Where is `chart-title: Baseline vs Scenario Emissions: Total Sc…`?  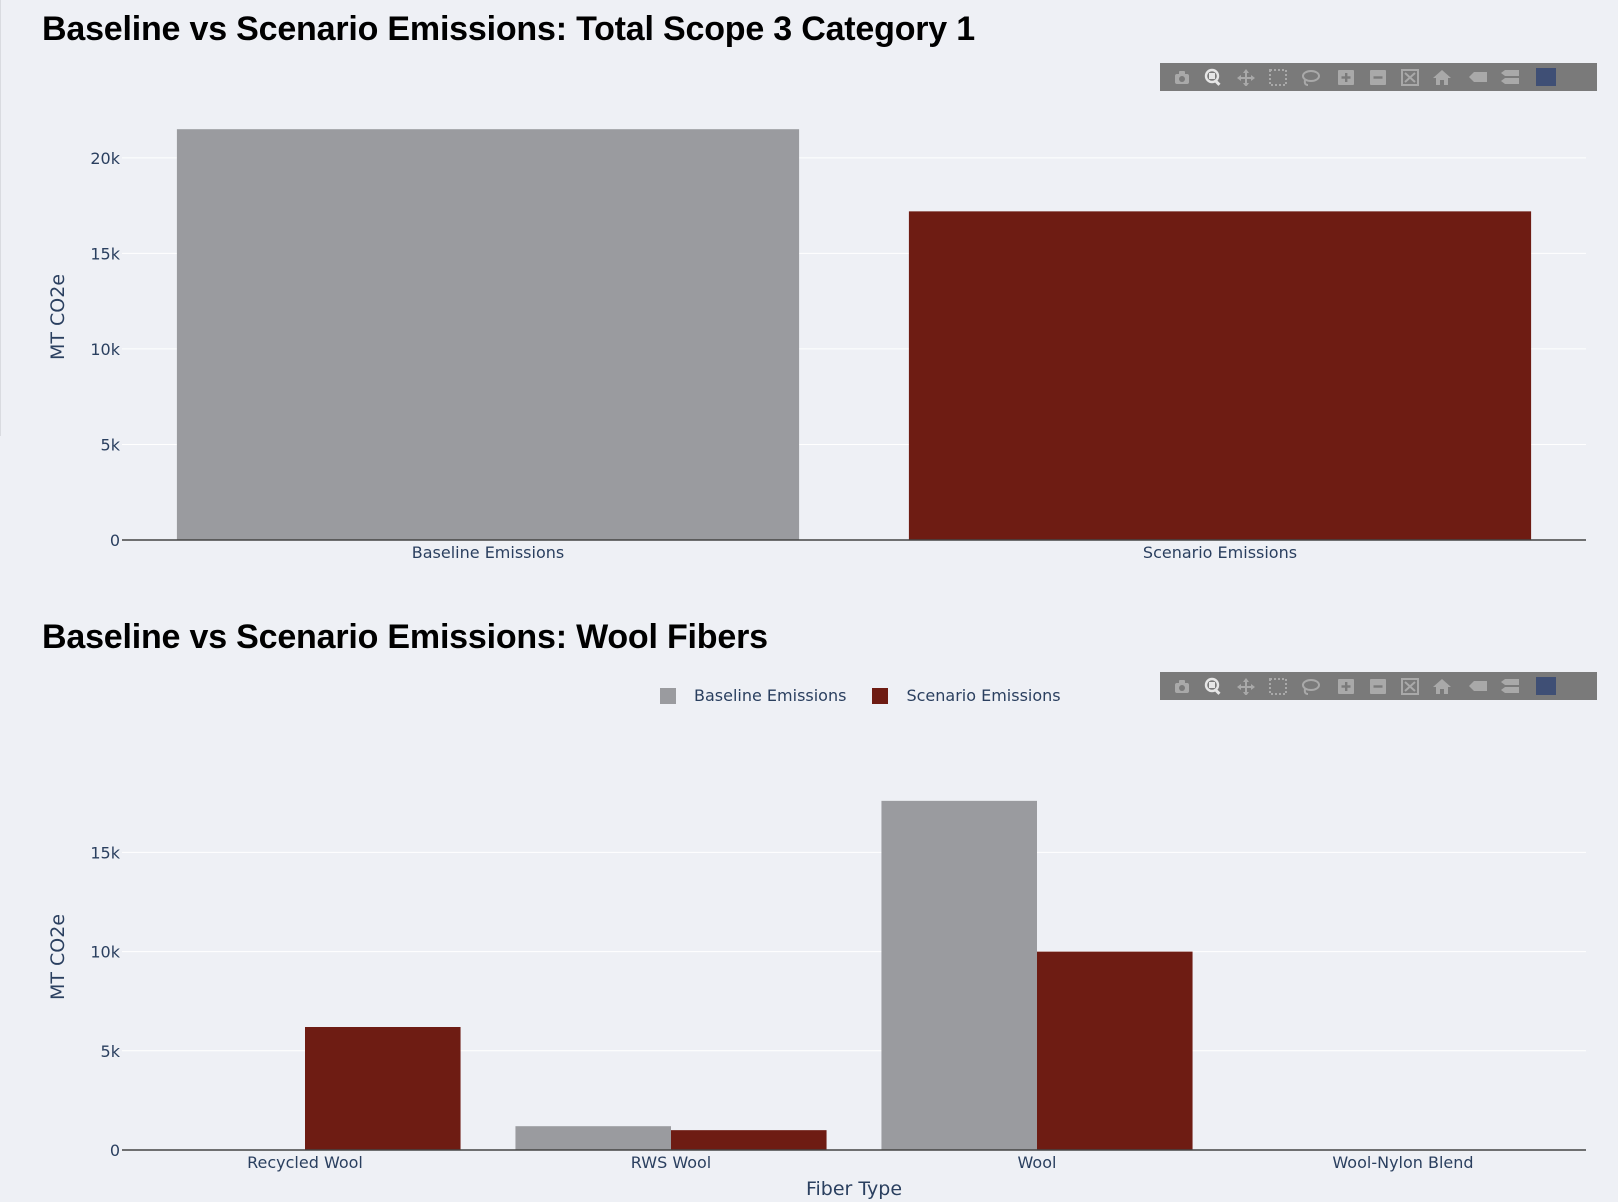
chart-title: Baseline vs Scenario Emissions: Total Sc… is located at coordinates (508, 29).